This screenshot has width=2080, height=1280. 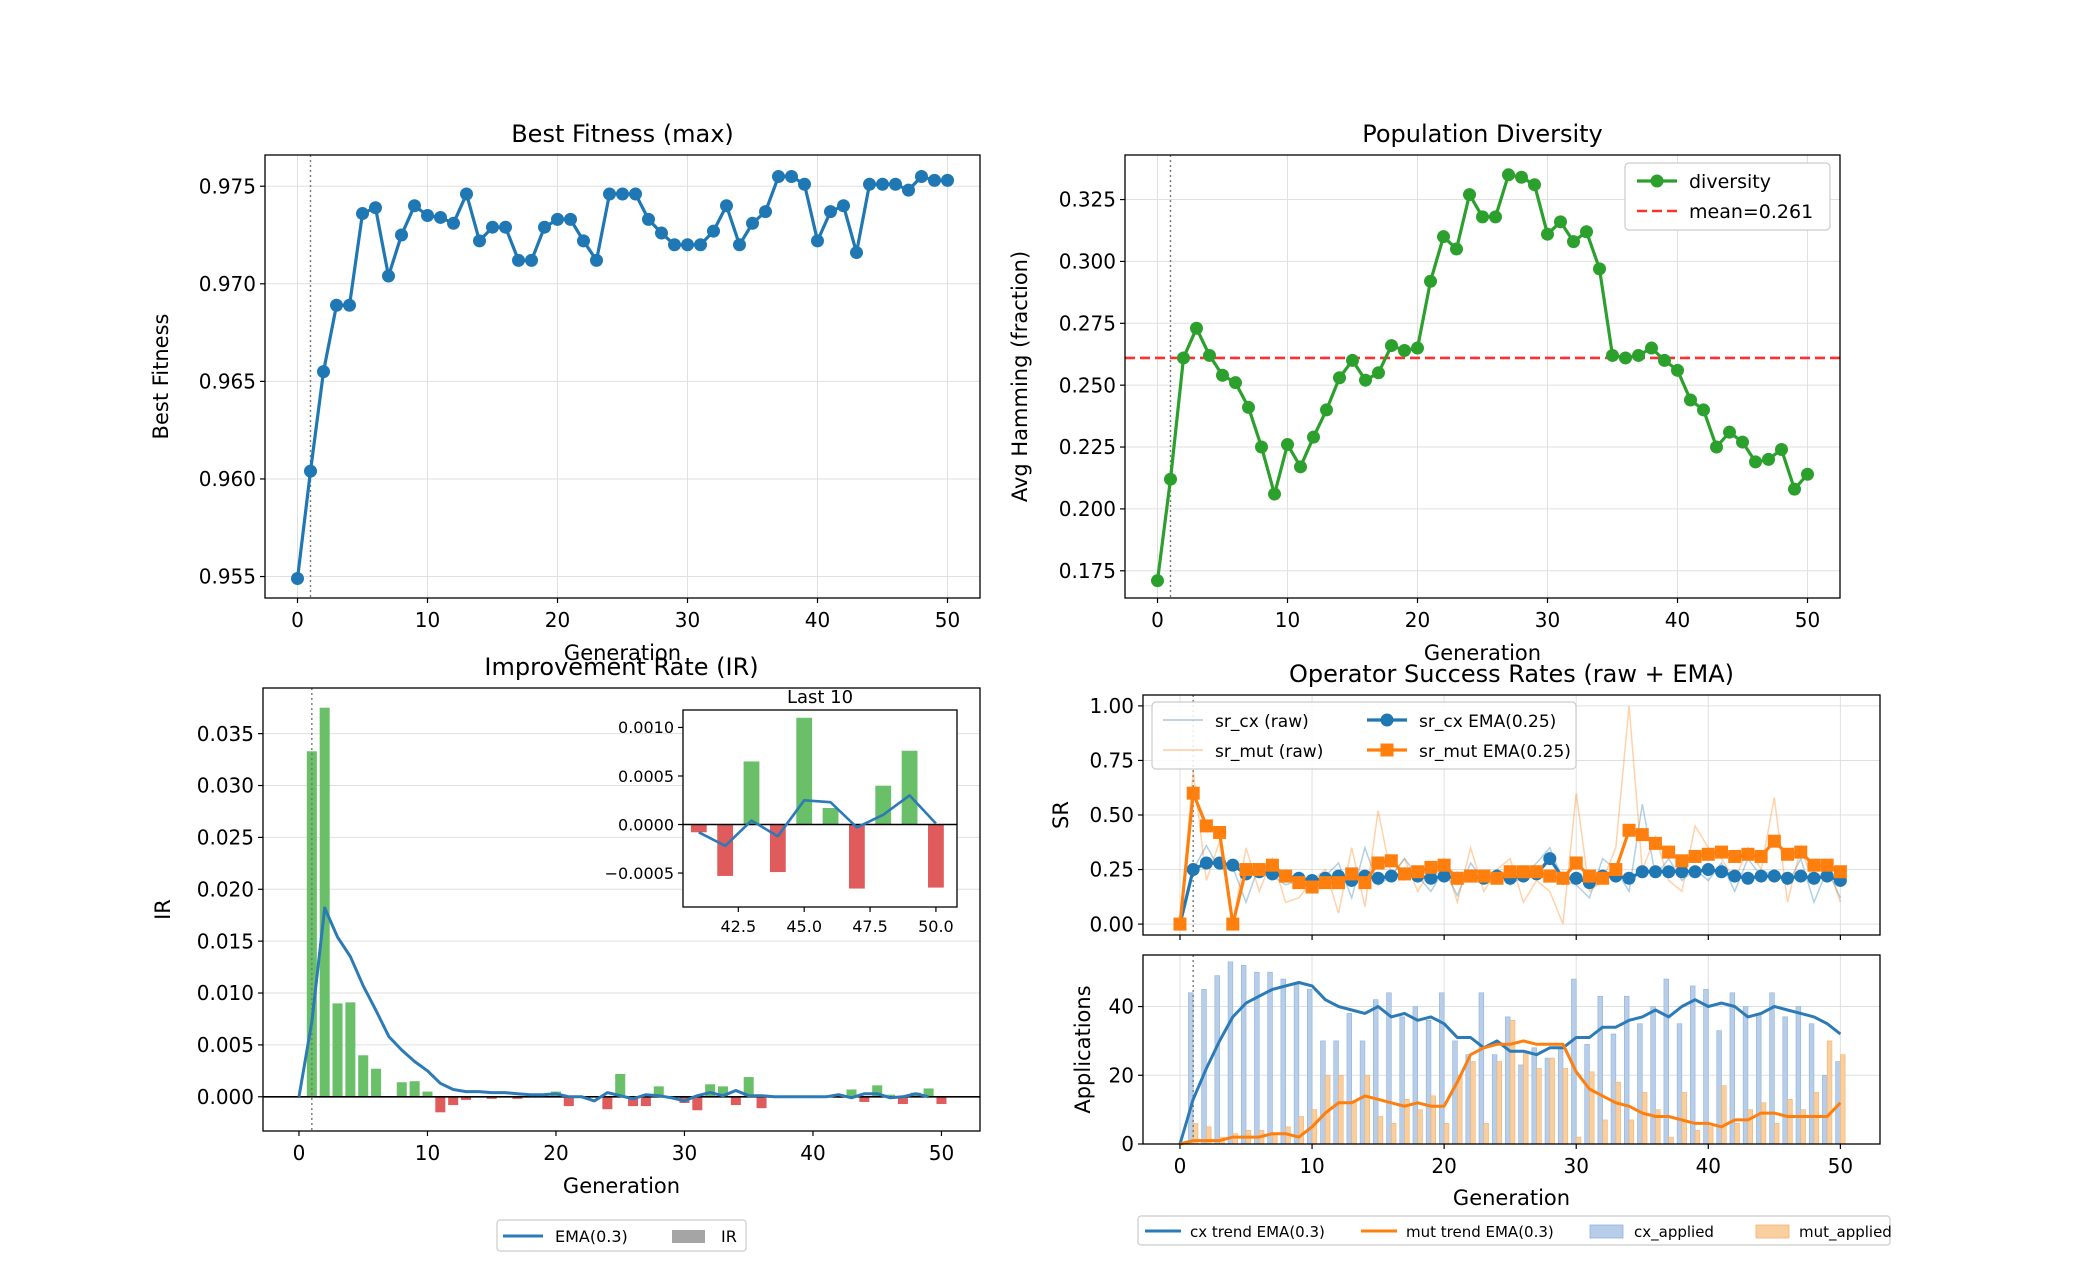 I want to click on diversity-legend-marker, so click(x=1657, y=181).